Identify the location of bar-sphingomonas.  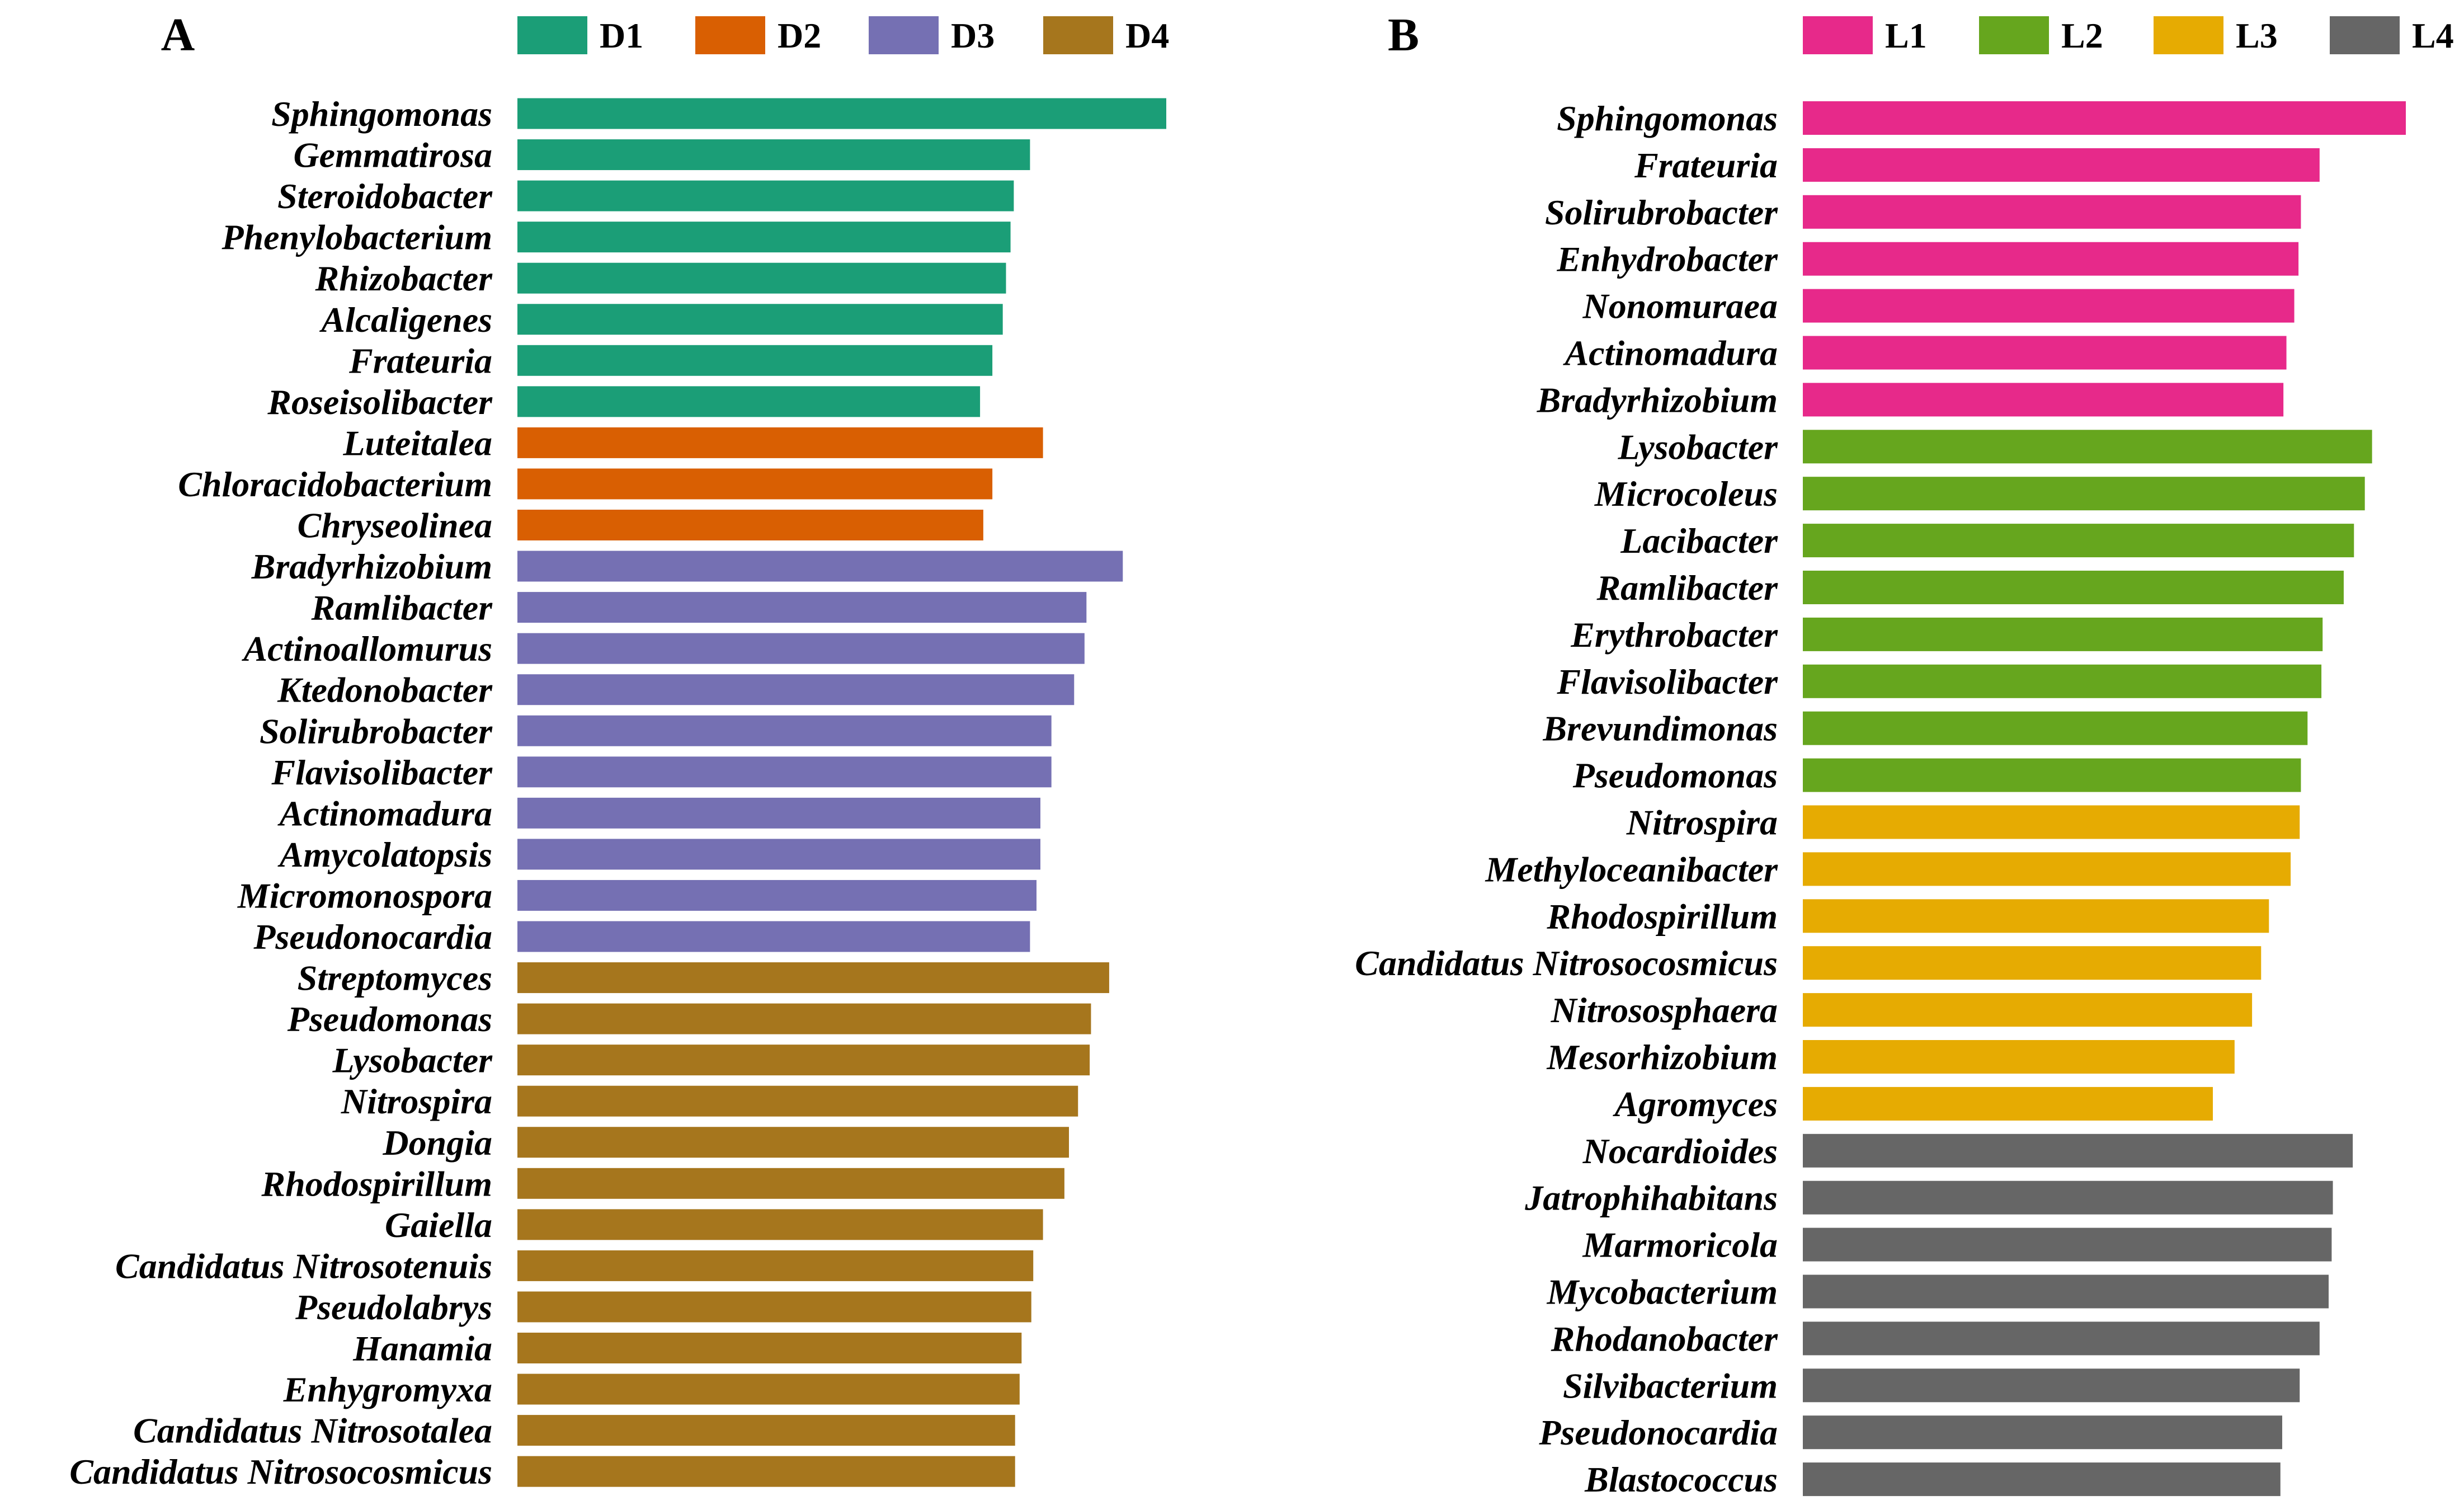
(842, 113).